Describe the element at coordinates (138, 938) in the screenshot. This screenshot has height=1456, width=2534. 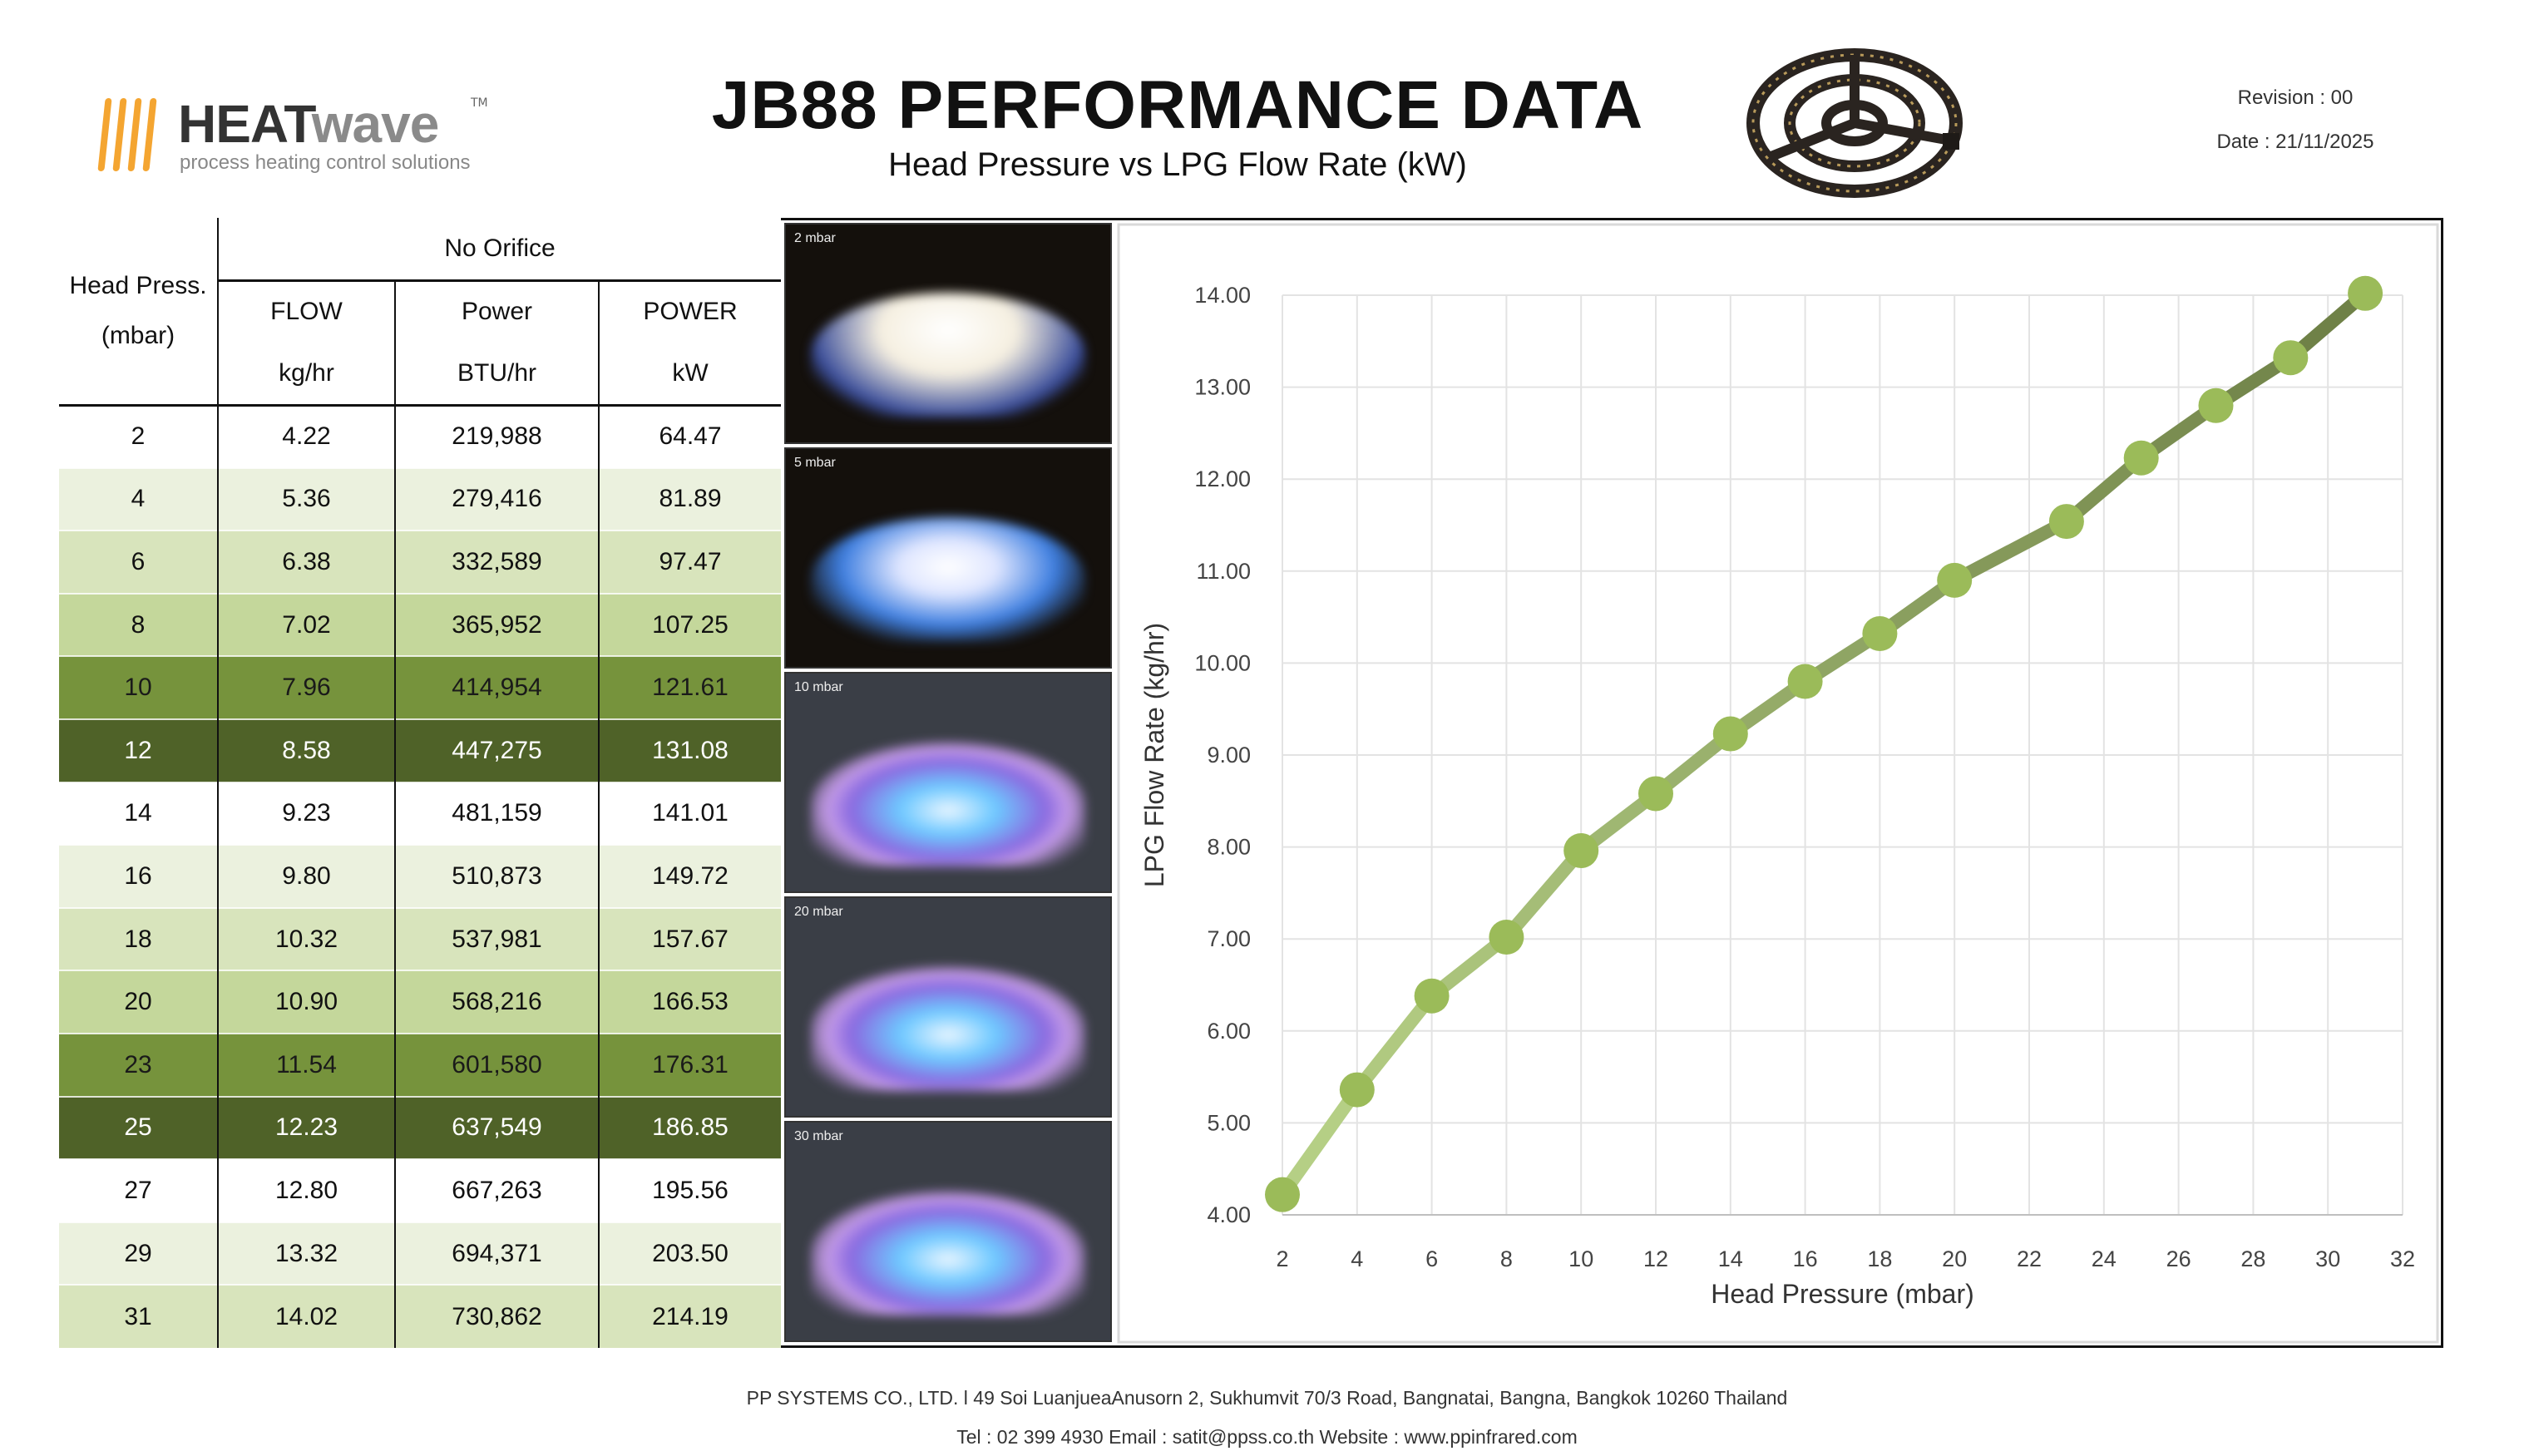
I see `head-pressure-cell: 18` at that location.